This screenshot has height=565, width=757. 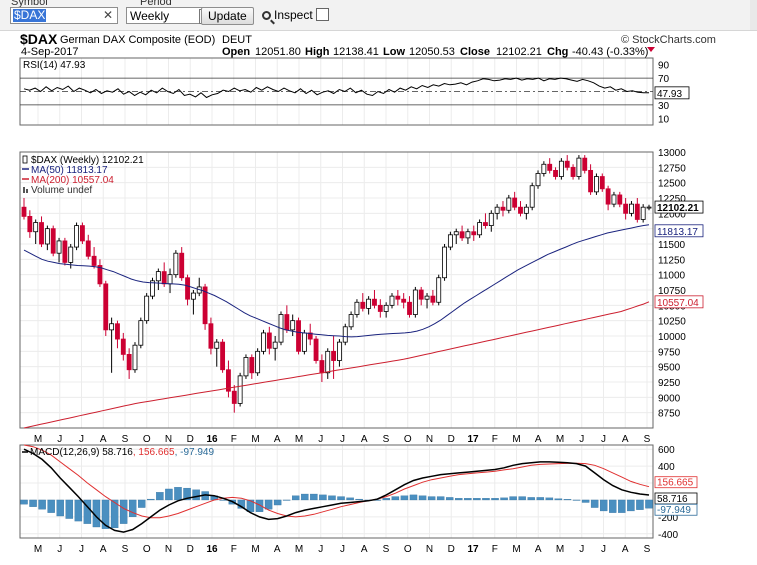 I want to click on price-legend: Volume undef, so click(x=61, y=190).